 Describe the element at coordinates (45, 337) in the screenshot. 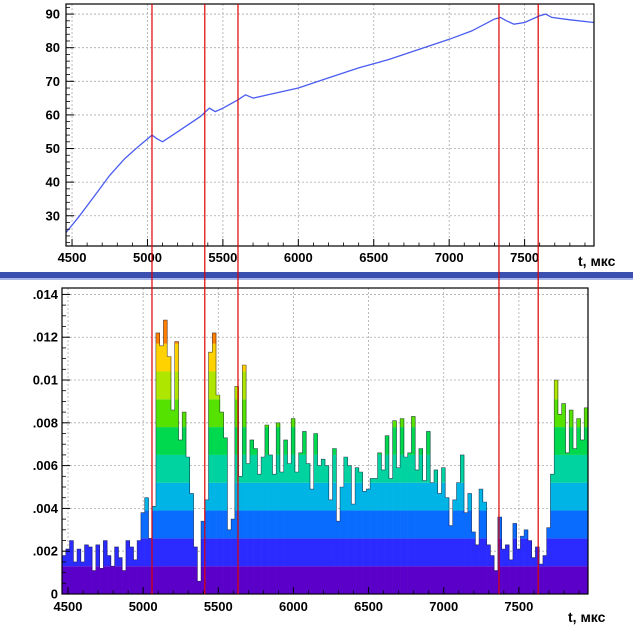

I see `bottom-y-tick-label: .012` at that location.